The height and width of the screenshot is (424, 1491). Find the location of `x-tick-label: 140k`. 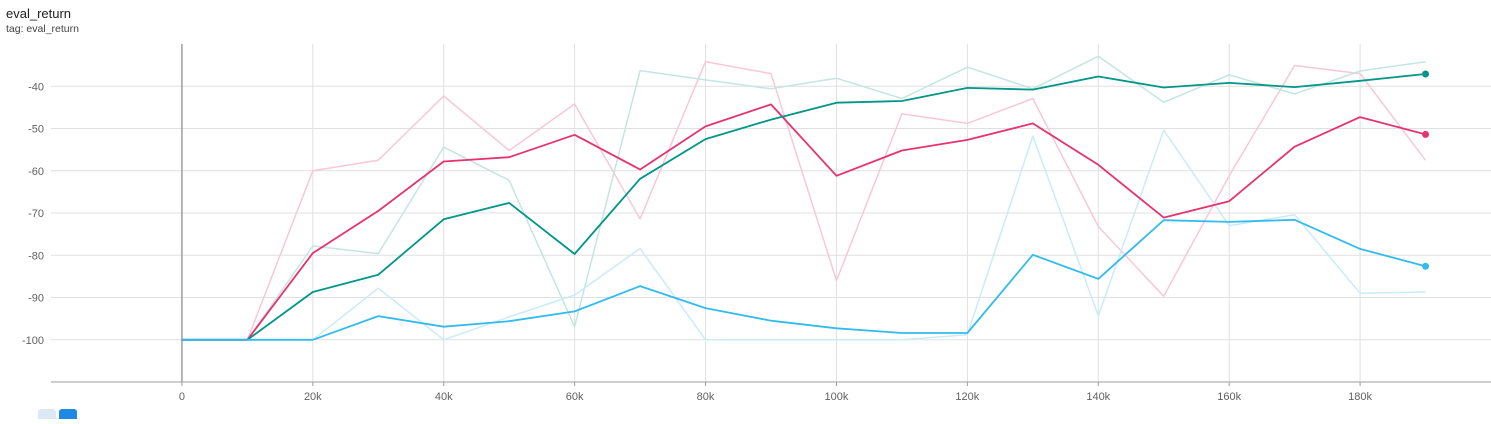

x-tick-label: 140k is located at coordinates (1098, 397).